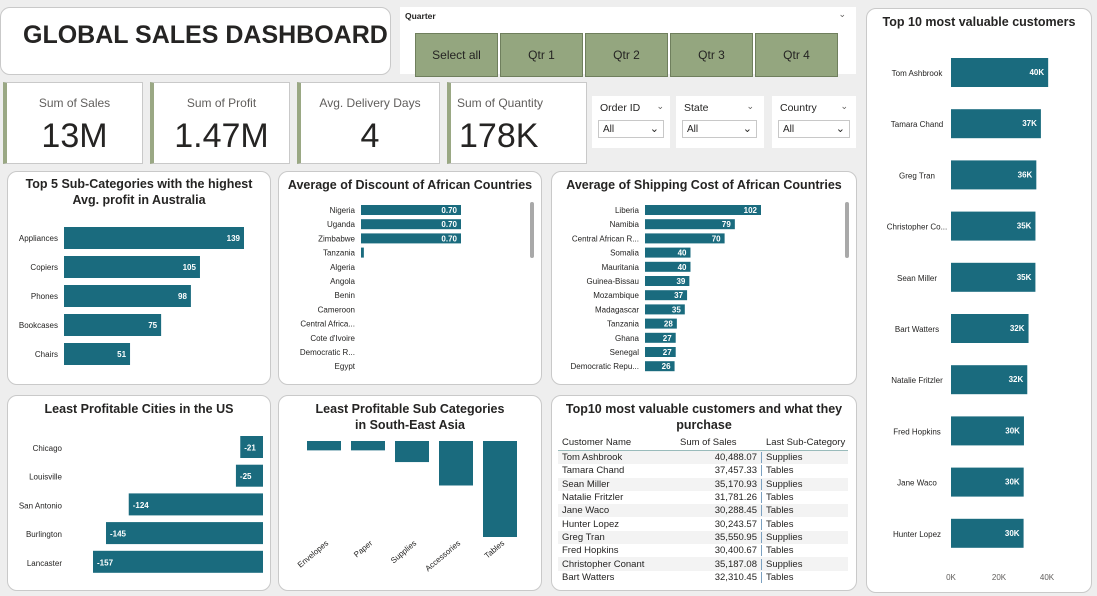 Image resolution: width=1097 pixels, height=596 pixels. What do you see at coordinates (591, 524) in the screenshot?
I see `table-cell: Hunter Lopez` at bounding box center [591, 524].